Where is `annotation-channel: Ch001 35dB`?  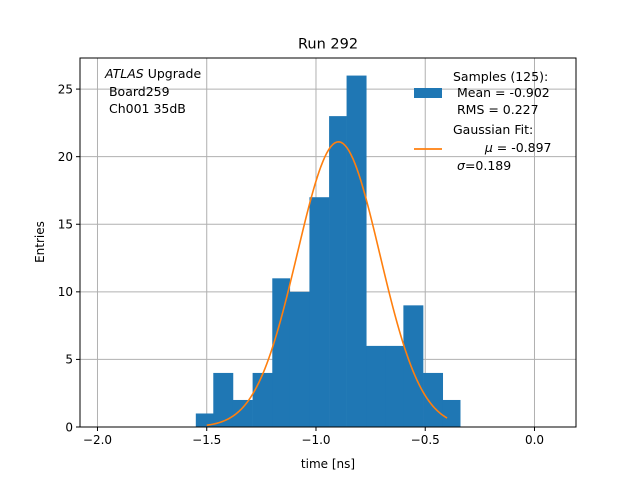 annotation-channel: Ch001 35dB is located at coordinates (145, 108).